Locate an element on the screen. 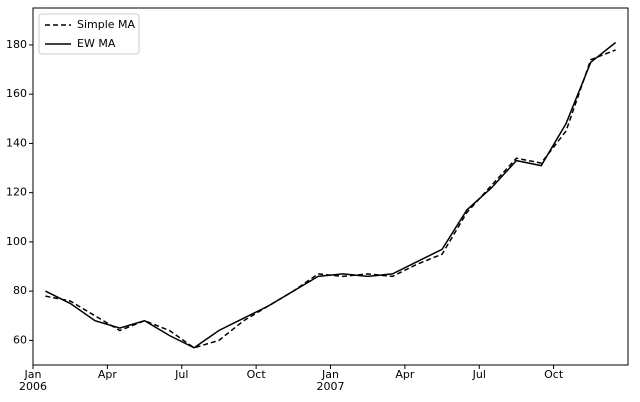 This screenshot has width=640, height=402. y-tick-label: 180 is located at coordinates (16, 44).